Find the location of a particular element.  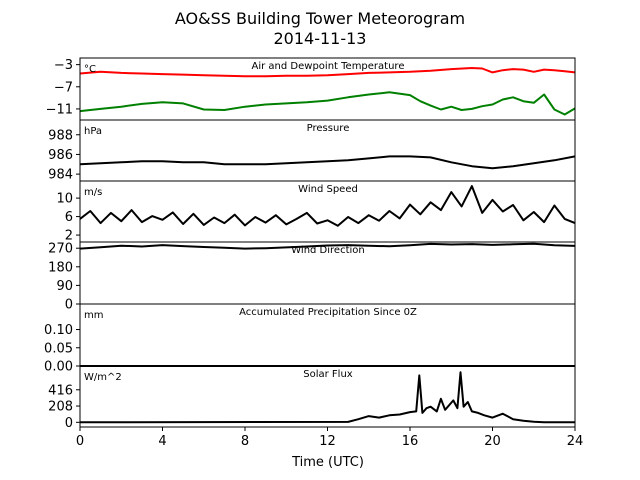

y-tick-label-wind-direction-0: 0 is located at coordinates (69, 305).